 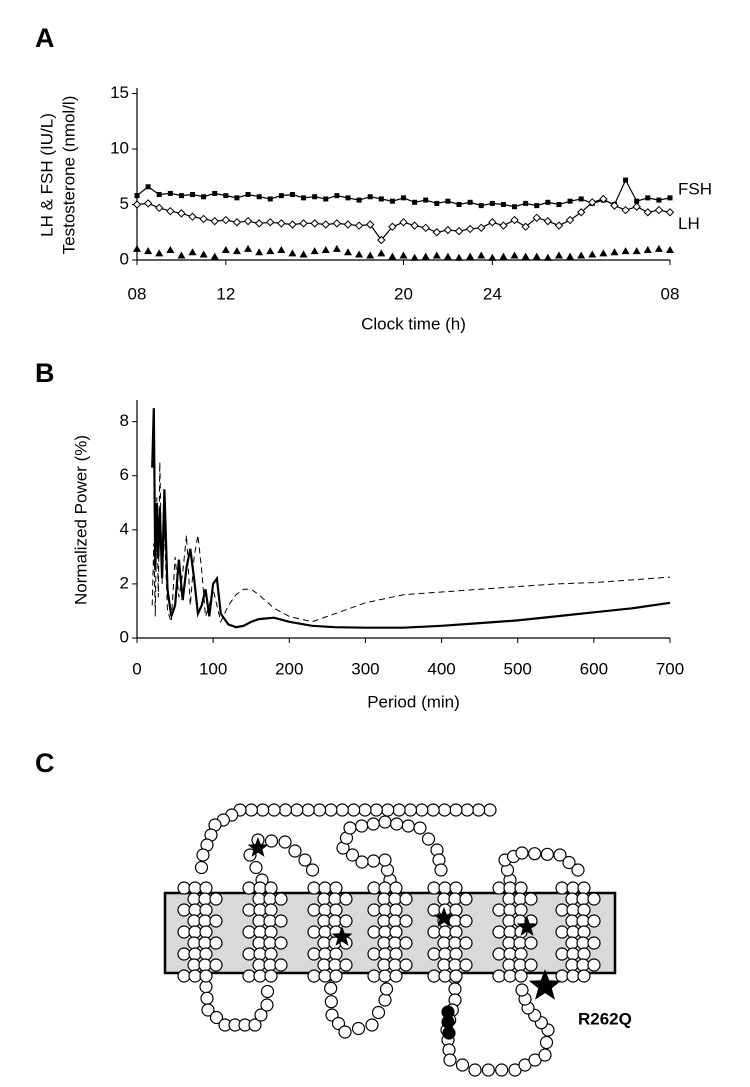 What do you see at coordinates (119, 92) in the screenshot?
I see `y-tick-label: 15` at bounding box center [119, 92].